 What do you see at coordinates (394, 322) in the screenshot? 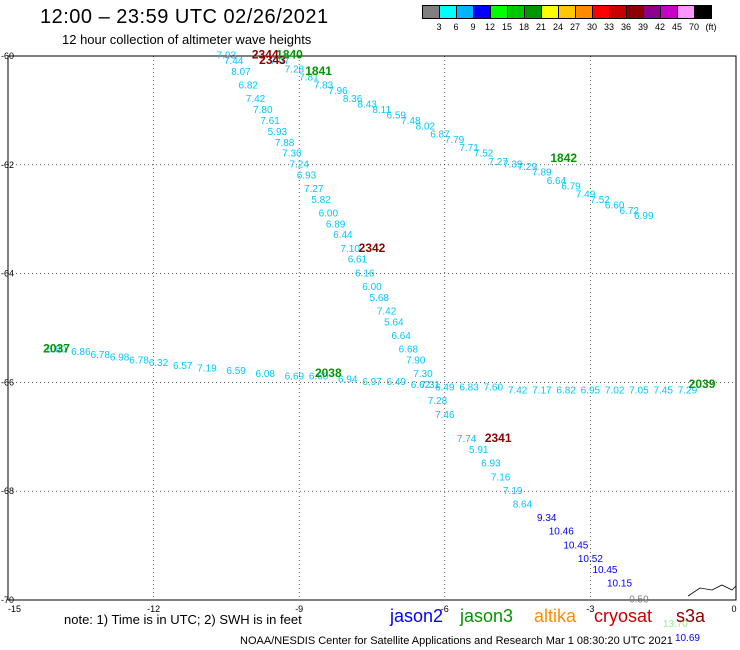
I see `wave-height-value: 5.64` at bounding box center [394, 322].